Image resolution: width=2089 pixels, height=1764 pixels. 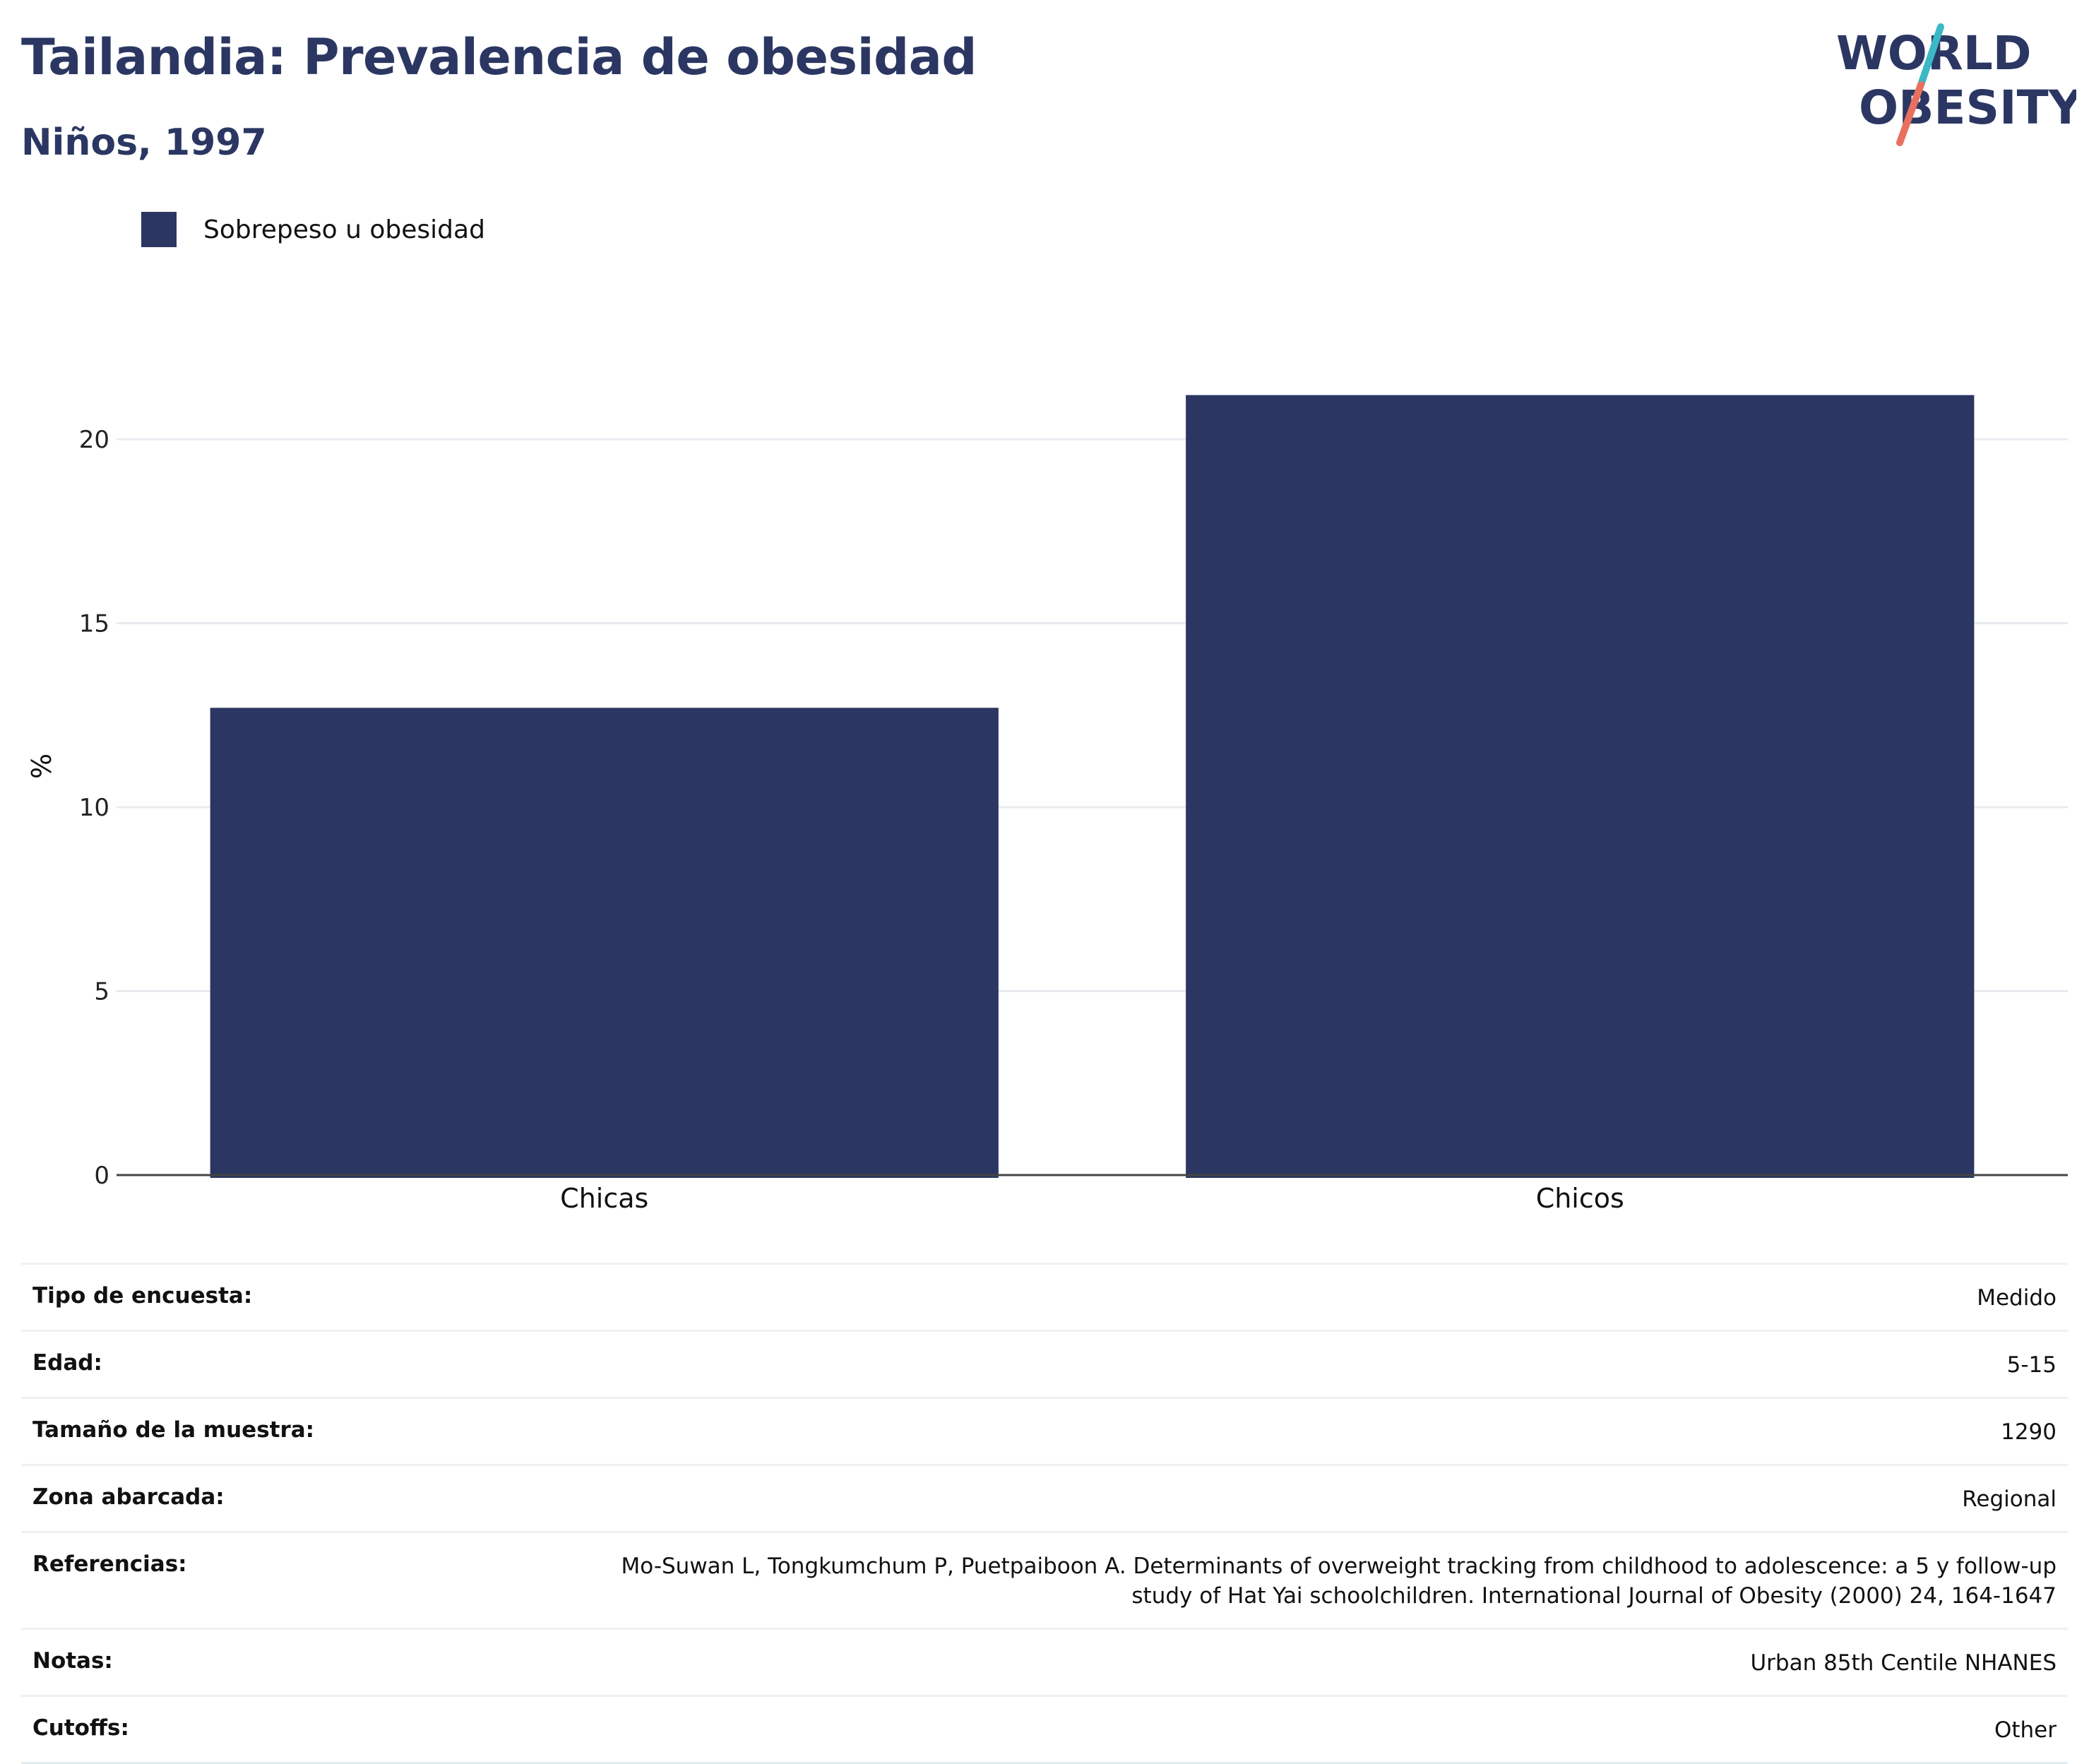 I want to click on logo-line-2: OBESITY, so click(x=1968, y=108).